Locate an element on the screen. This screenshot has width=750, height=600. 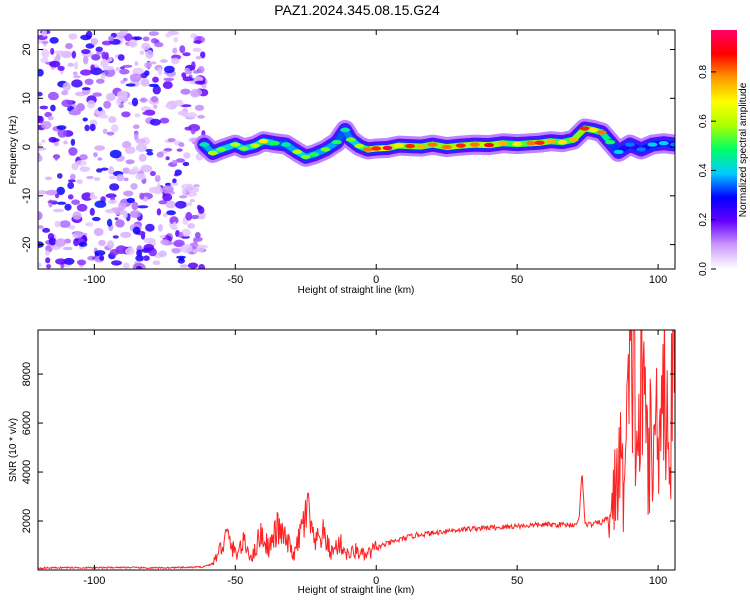
snr-x-axis-label: Height of straight line (km) is located at coordinates (356, 590).